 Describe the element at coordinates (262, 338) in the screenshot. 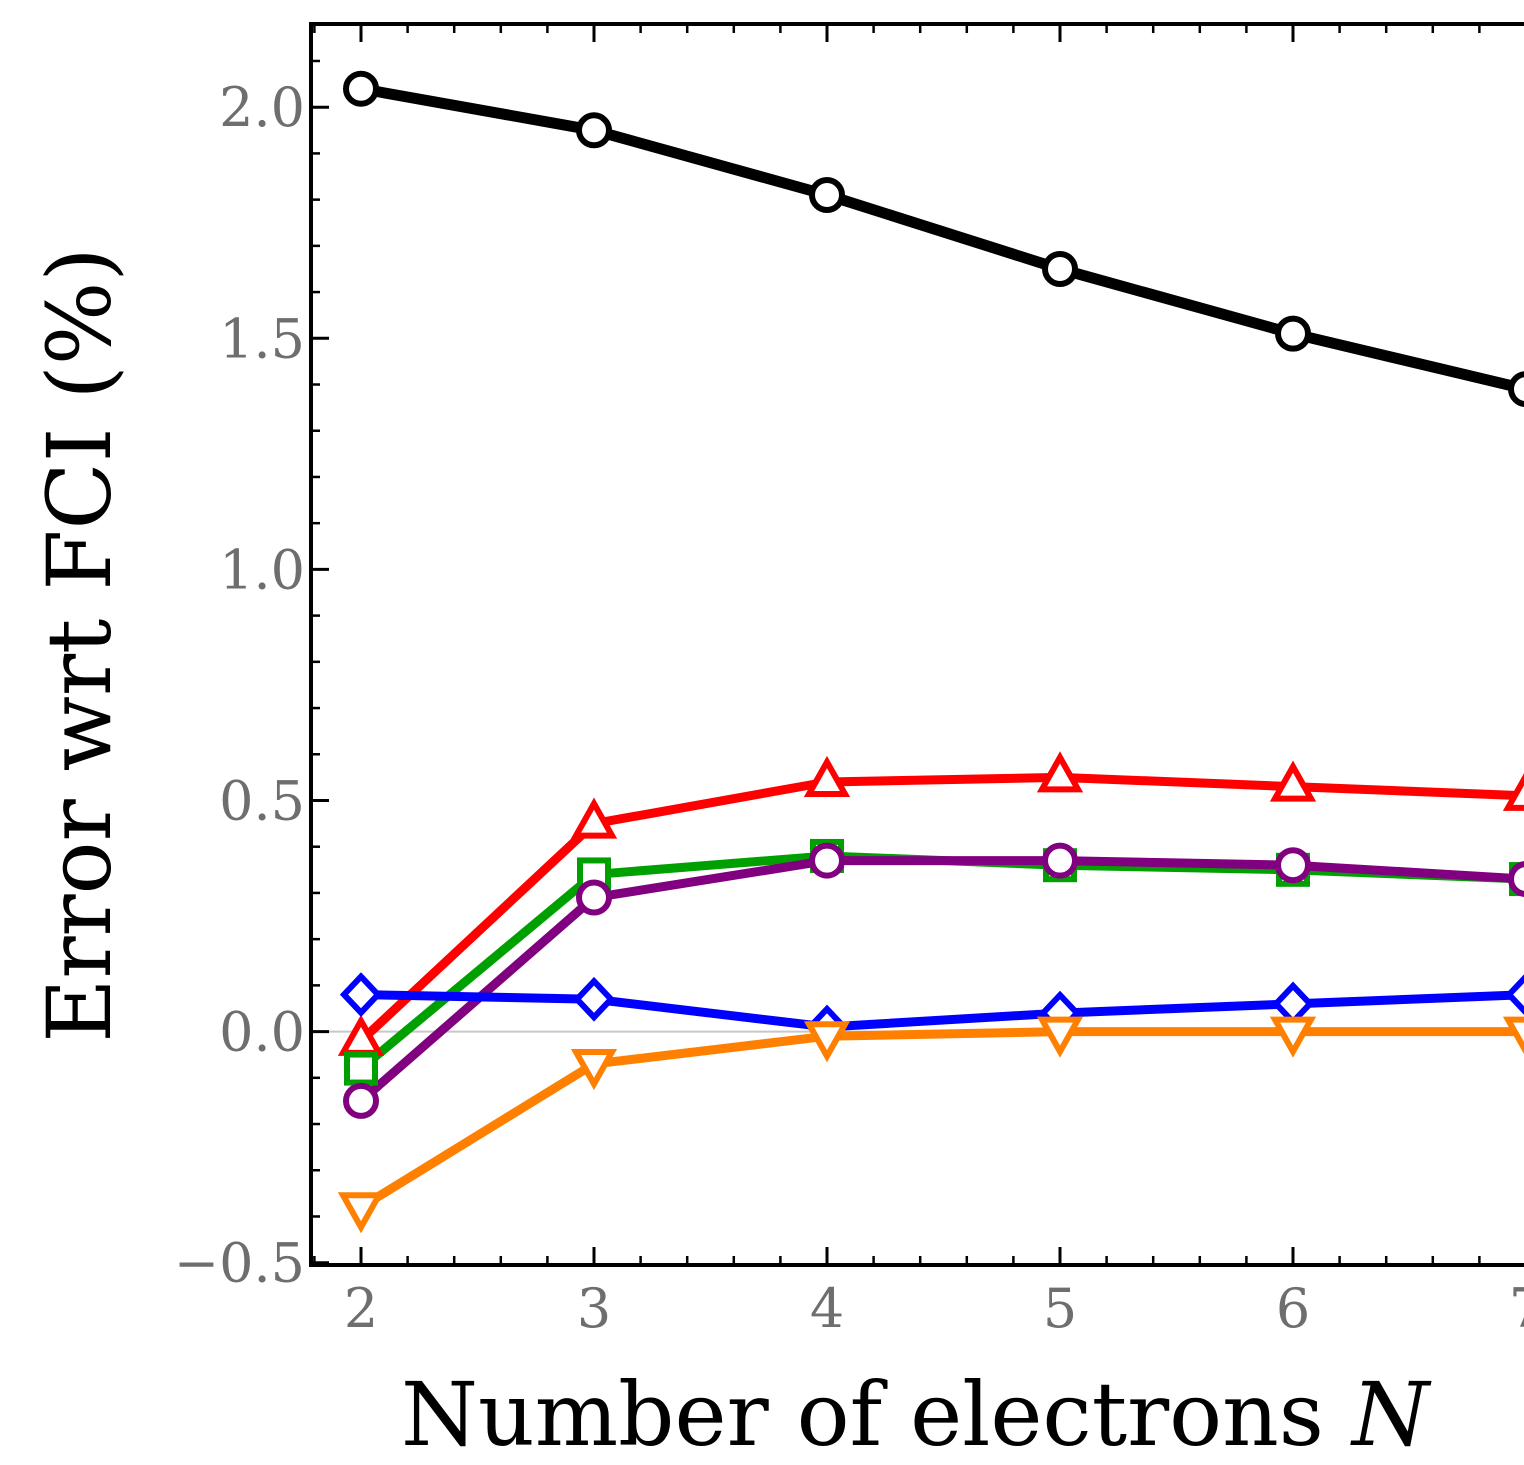

I see `y-tick-label: 1.5` at that location.